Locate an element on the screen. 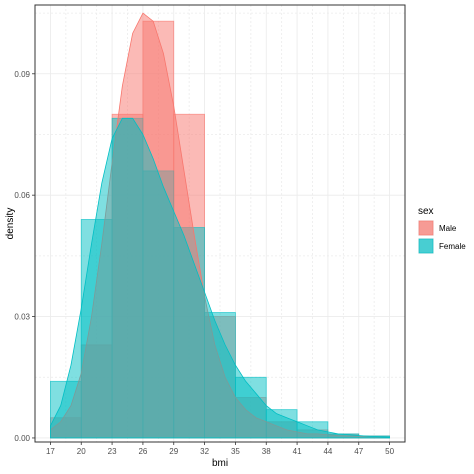 The width and height of the screenshot is (474, 474). x-tick-label: 20 is located at coordinates (81, 451).